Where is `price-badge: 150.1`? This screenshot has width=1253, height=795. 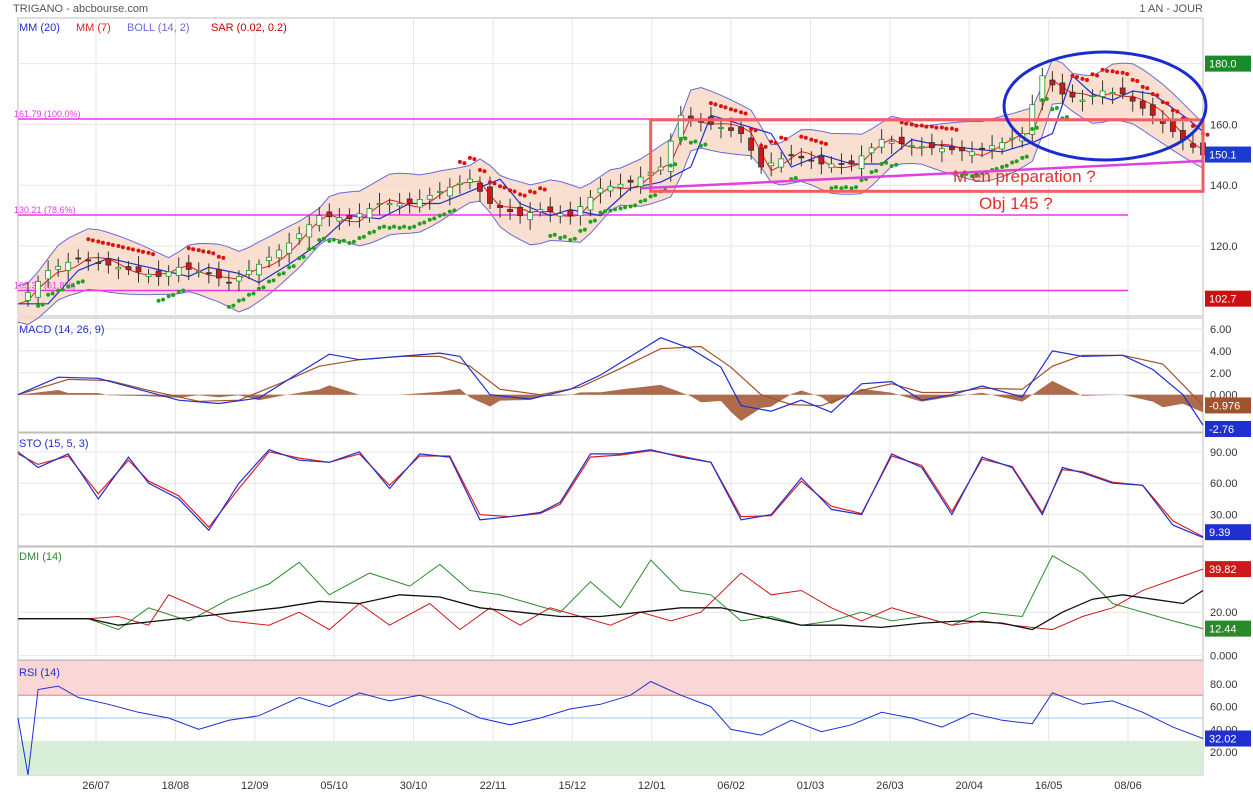
price-badge: 150.1 is located at coordinates (1223, 156).